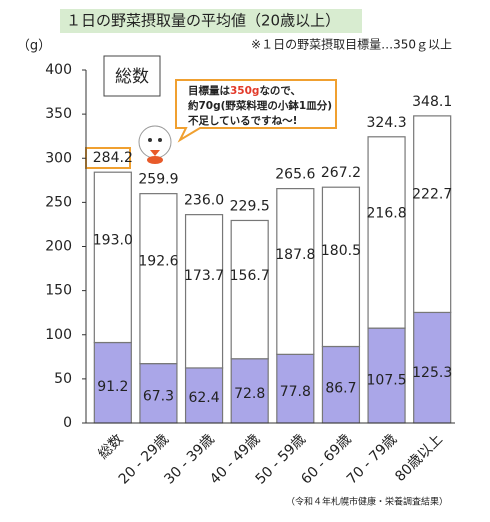 Image resolution: width=490 pixels, height=522 pixels. Describe the element at coordinates (432, 195) in the screenshot. I see `value-label: 222.7` at that location.